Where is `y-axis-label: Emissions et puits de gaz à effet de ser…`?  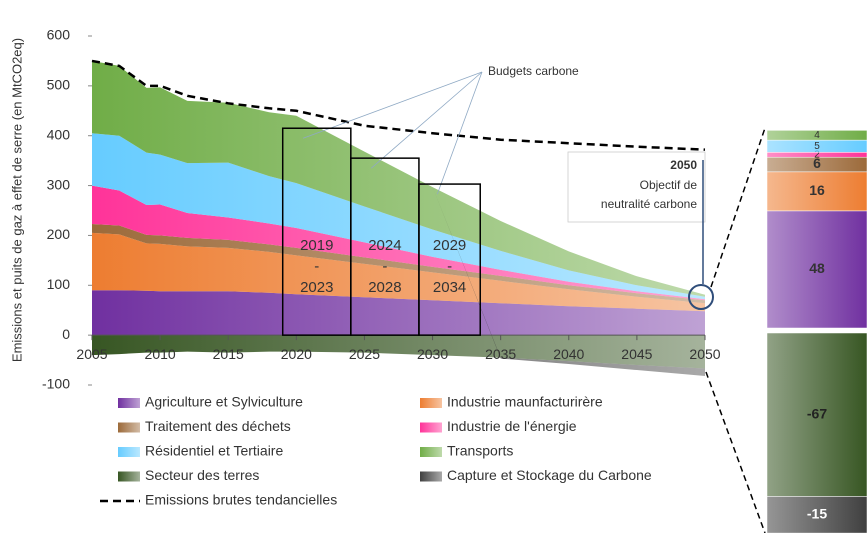 y-axis-label: Emissions et puits de gaz à effet de ser… is located at coordinates (16, 200).